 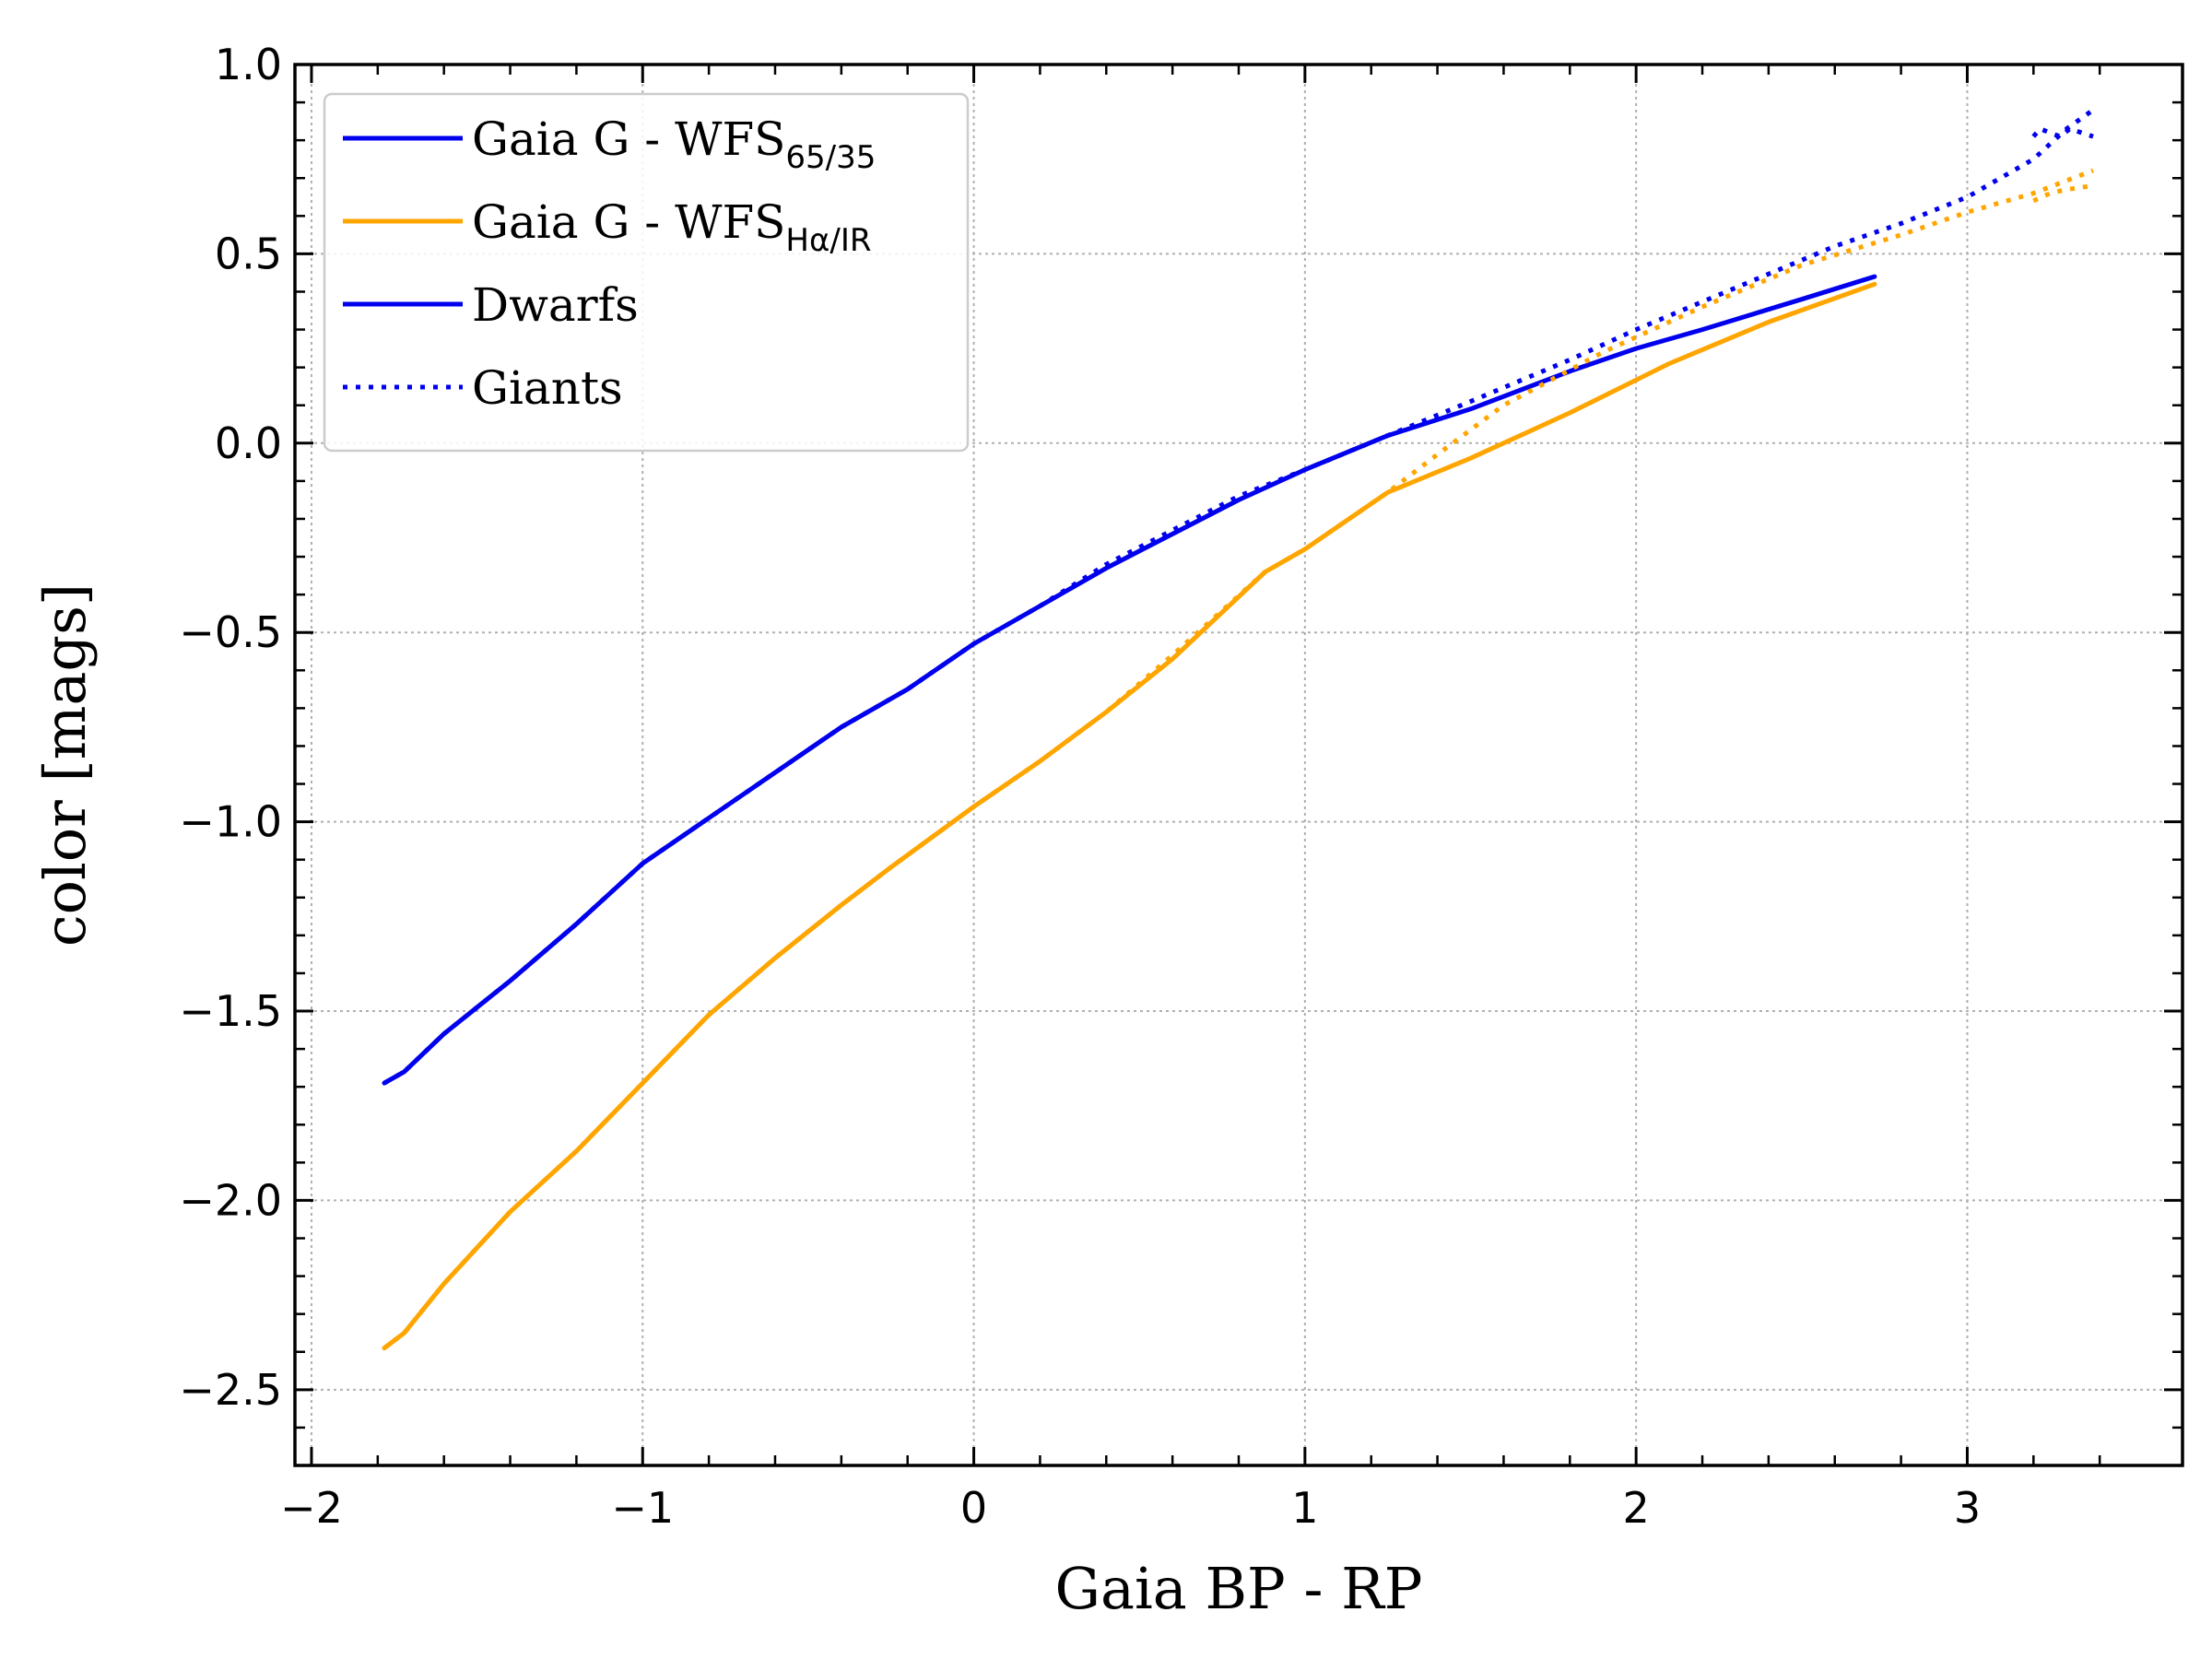 What do you see at coordinates (248, 443) in the screenshot?
I see `y-tick-label: 0.0` at bounding box center [248, 443].